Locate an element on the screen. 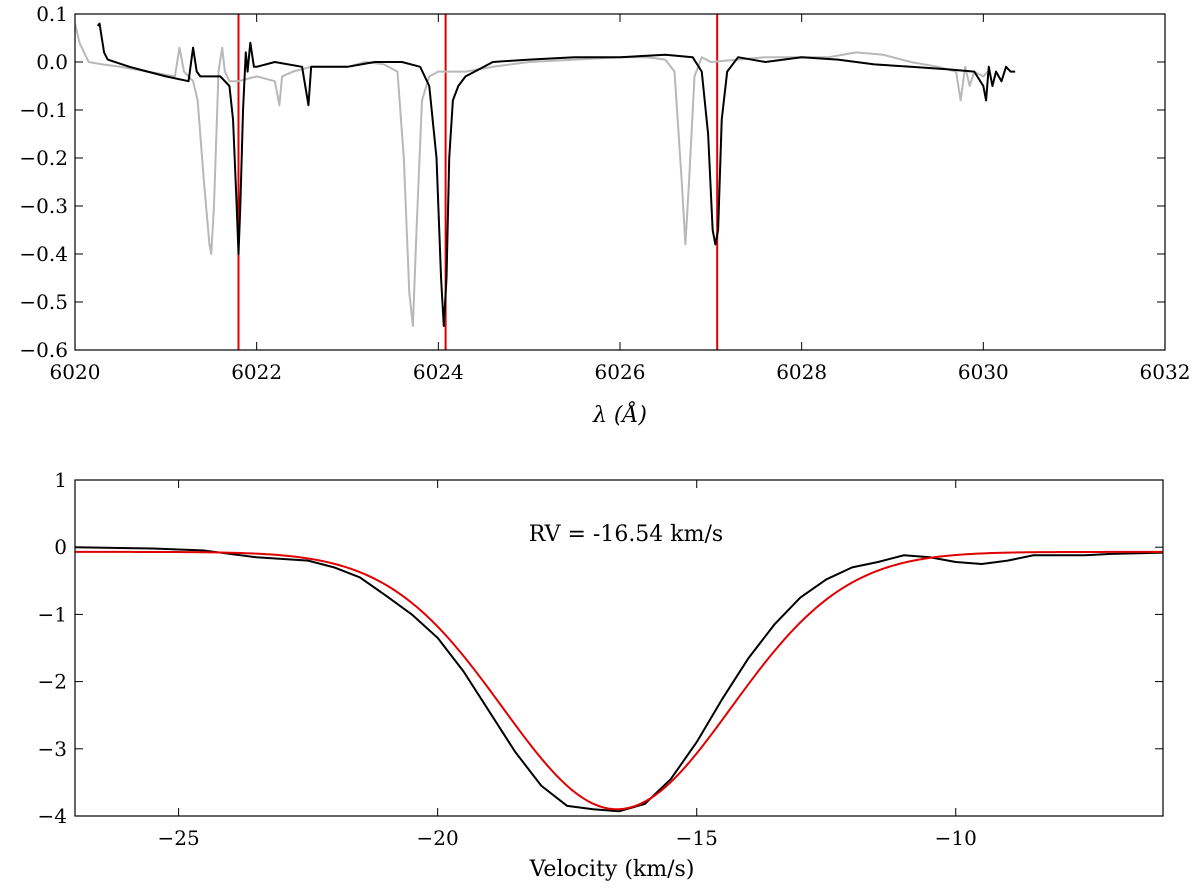 The height and width of the screenshot is (895, 1200). spectrum-x-tick-label: 6030 is located at coordinates (983, 372).